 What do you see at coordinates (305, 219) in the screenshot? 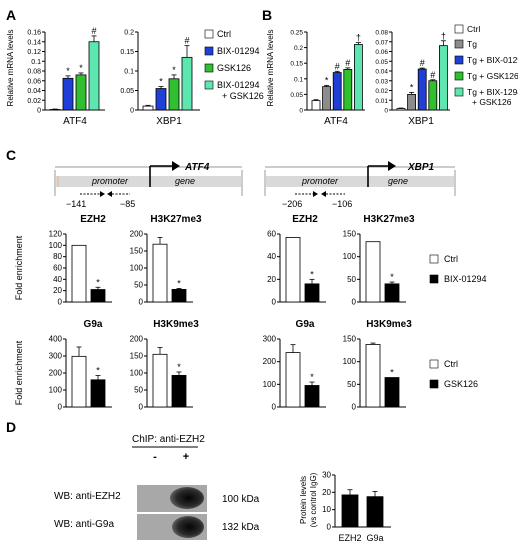
I see `chart-title: EZH2` at bounding box center [305, 219].